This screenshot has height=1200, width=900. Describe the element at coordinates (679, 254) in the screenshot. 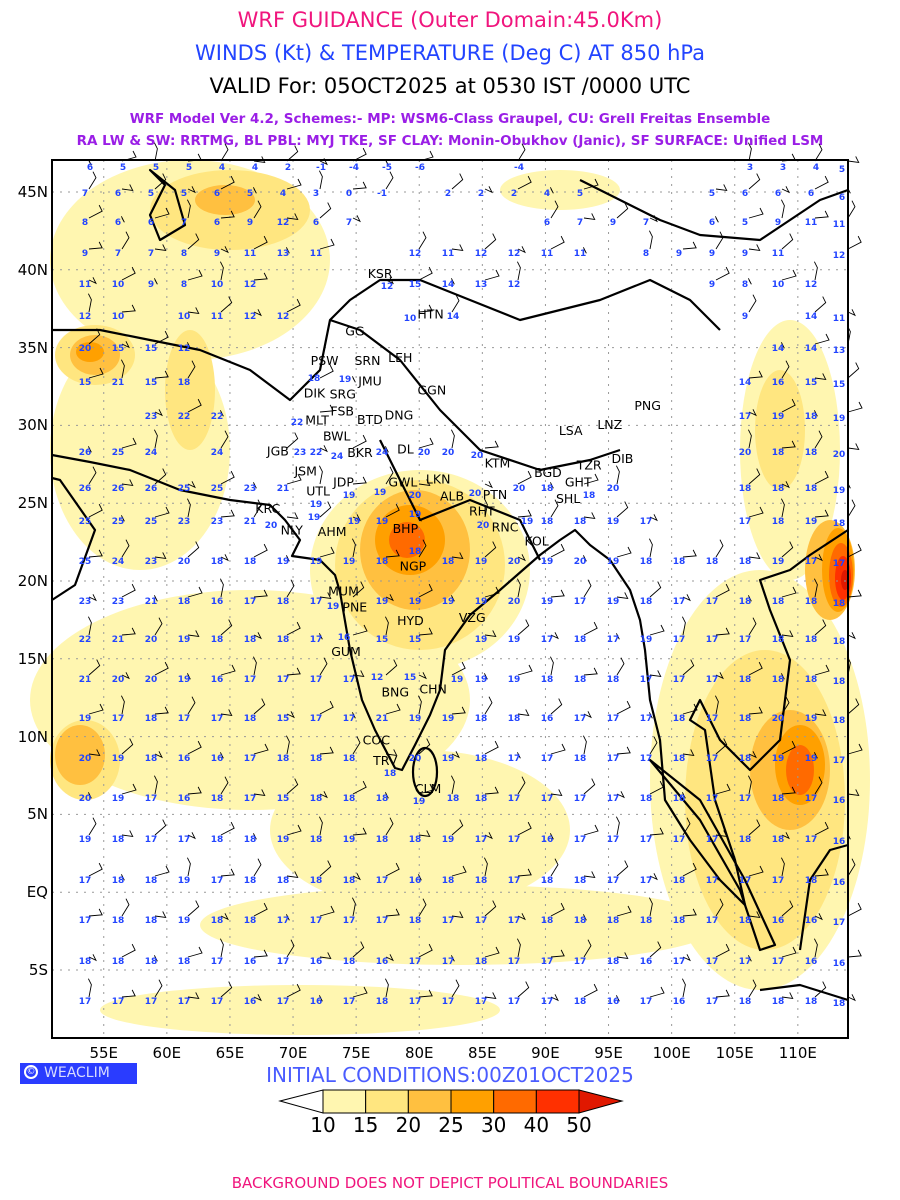

I see `temperature-value: 9` at that location.